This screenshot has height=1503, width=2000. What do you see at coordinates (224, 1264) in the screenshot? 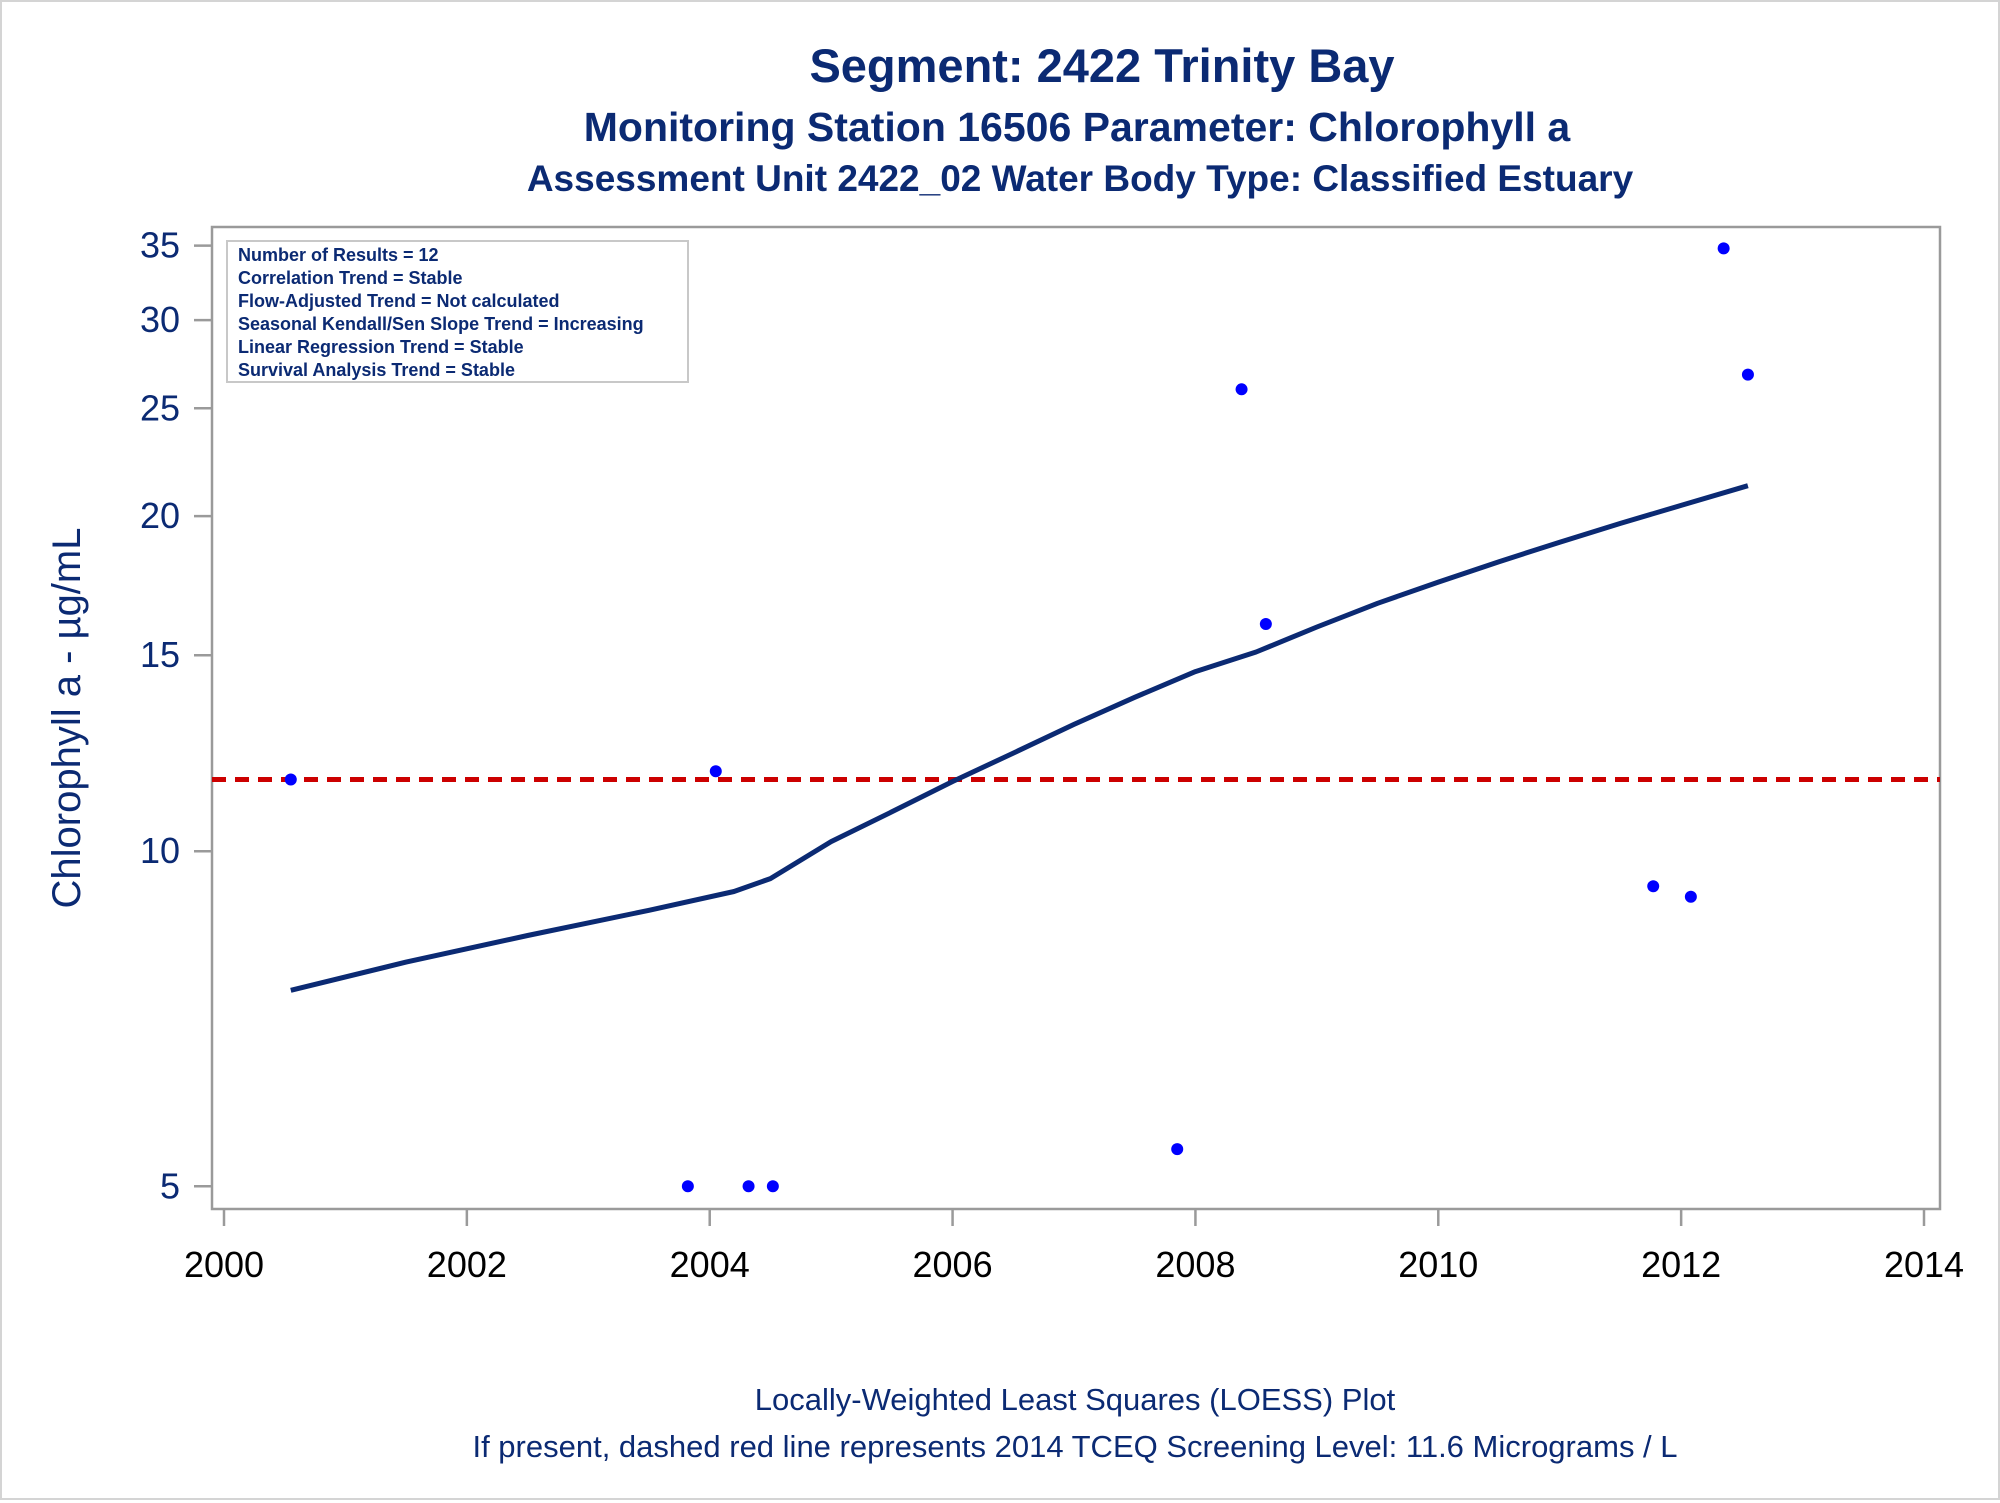
I see `x-tick-label: 2000` at bounding box center [224, 1264].